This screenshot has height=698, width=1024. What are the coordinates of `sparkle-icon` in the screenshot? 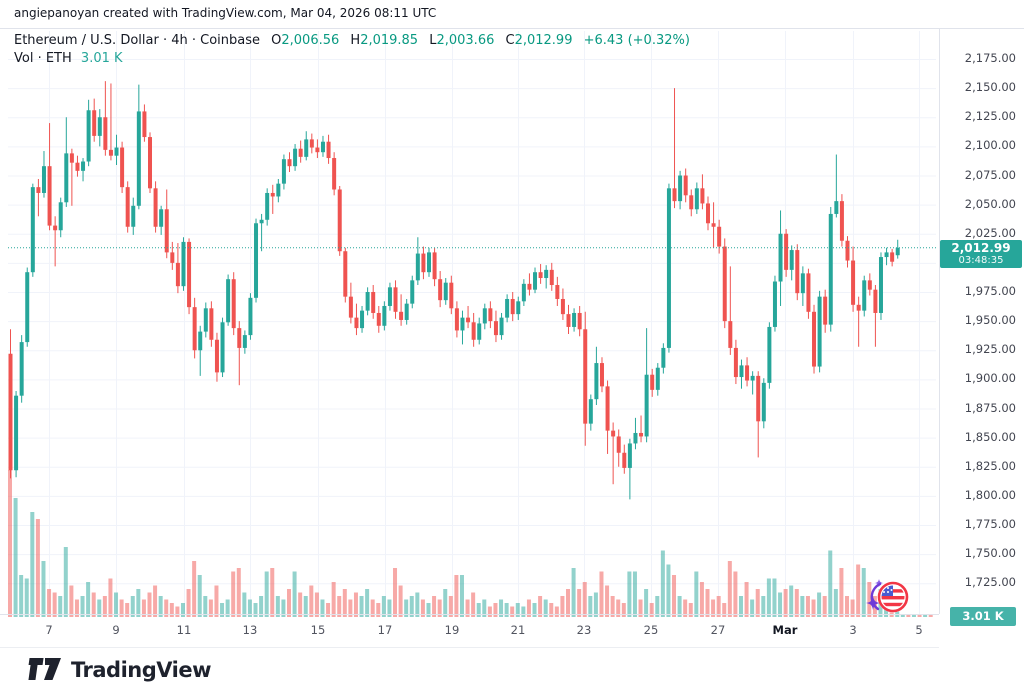 It's located at (874, 595).